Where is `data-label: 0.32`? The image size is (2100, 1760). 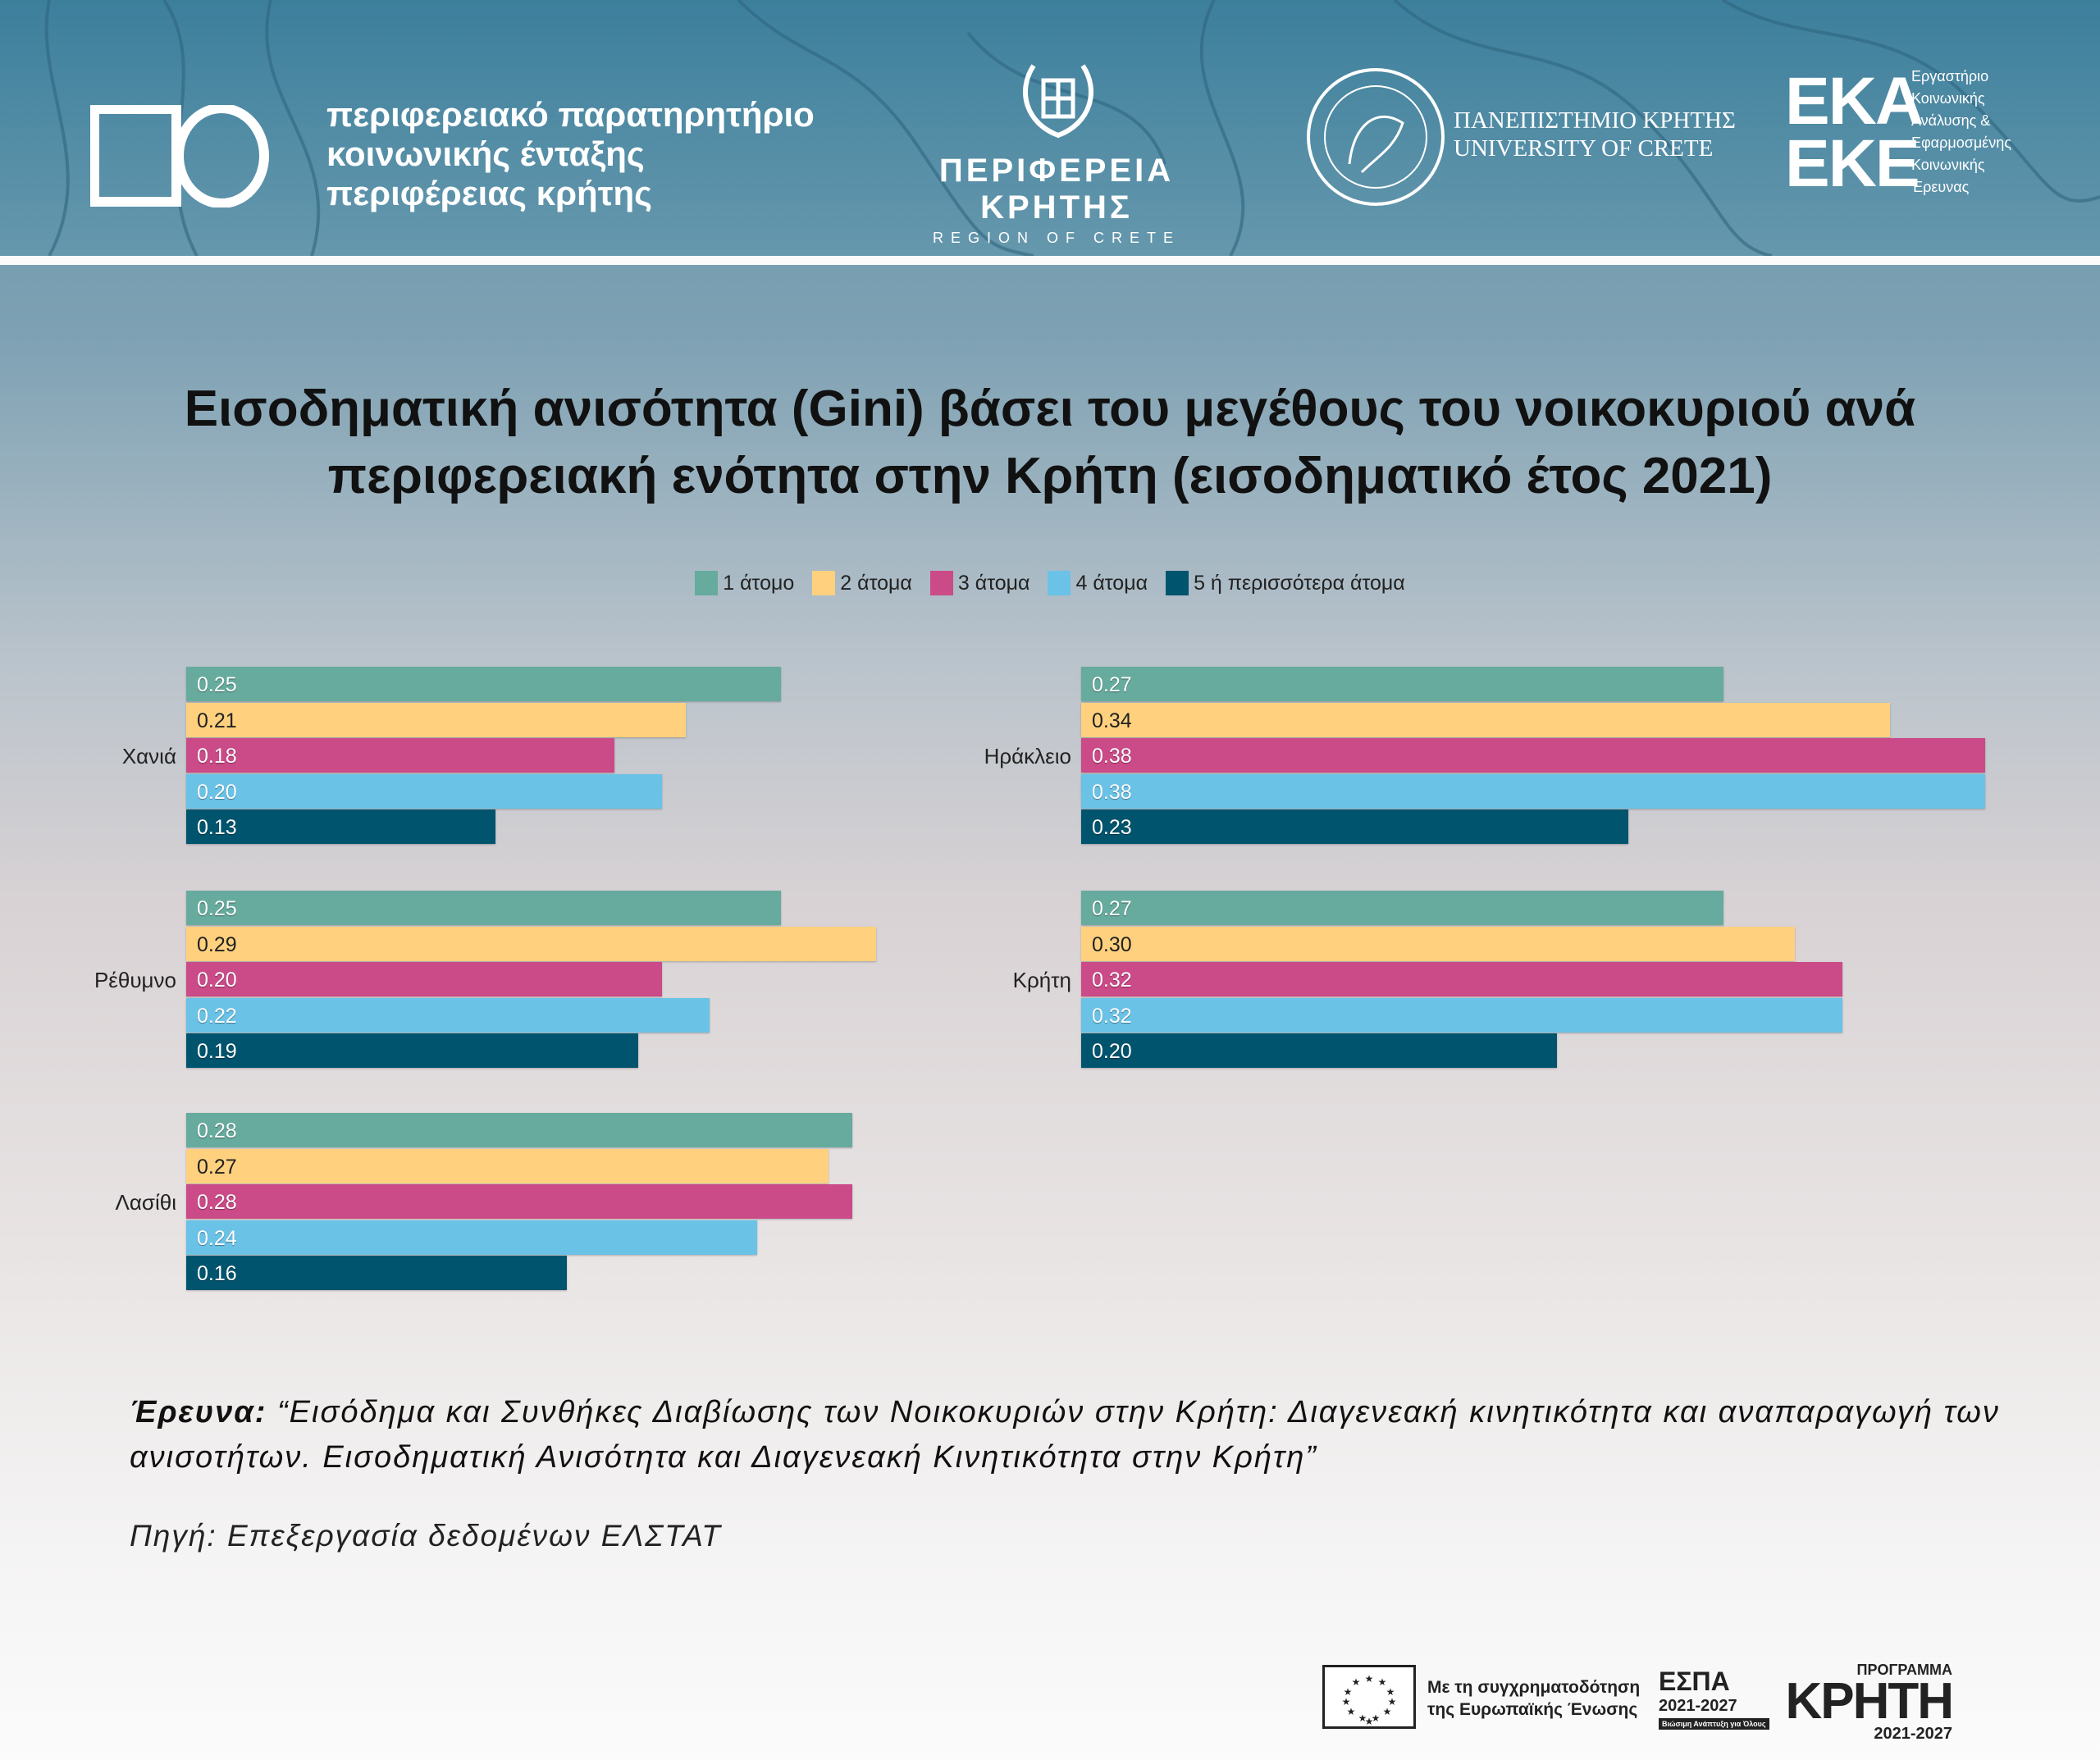 data-label: 0.32 is located at coordinates (1112, 980).